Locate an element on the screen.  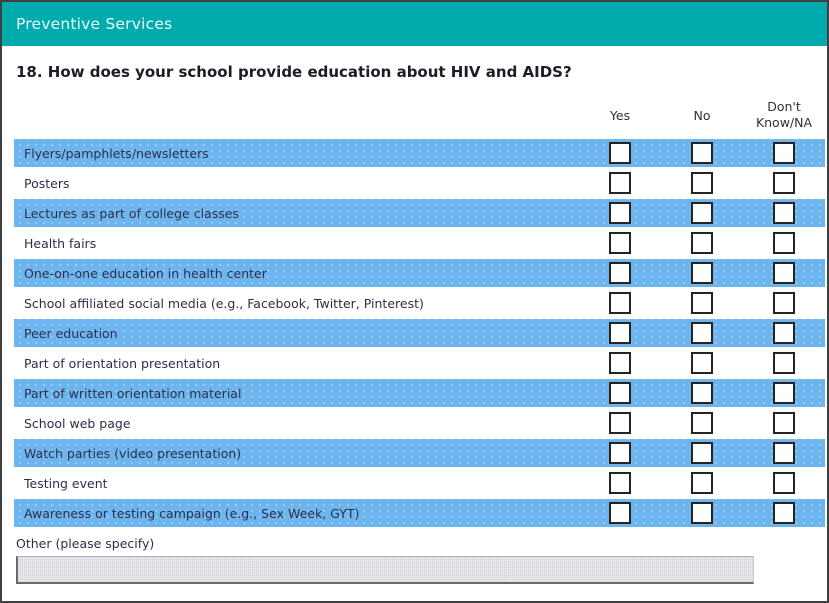
table-row: Part of orientation presentation is located at coordinates (419, 363).